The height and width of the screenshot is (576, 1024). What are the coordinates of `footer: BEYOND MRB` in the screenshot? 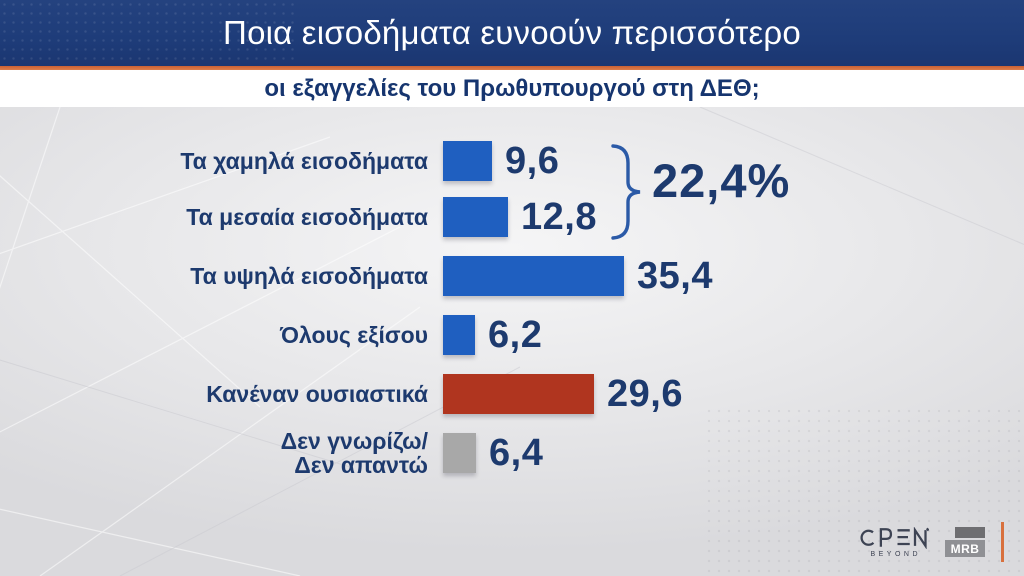 It's located at (931, 542).